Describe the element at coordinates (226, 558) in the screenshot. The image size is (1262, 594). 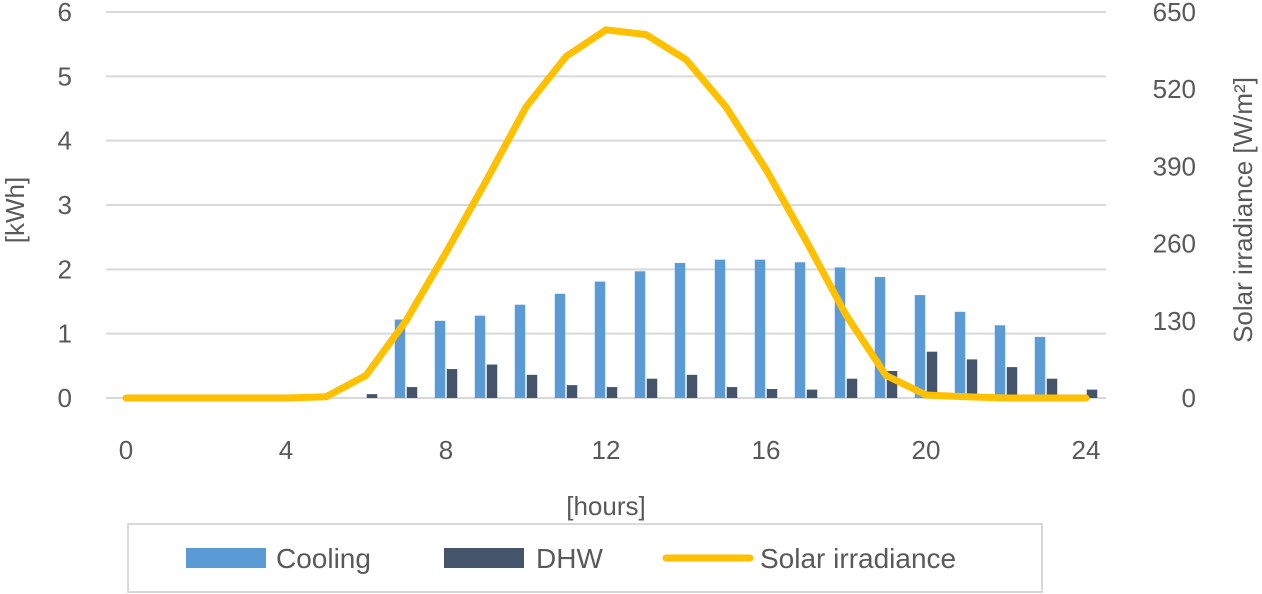
I see `legend-swatch-cooling` at that location.